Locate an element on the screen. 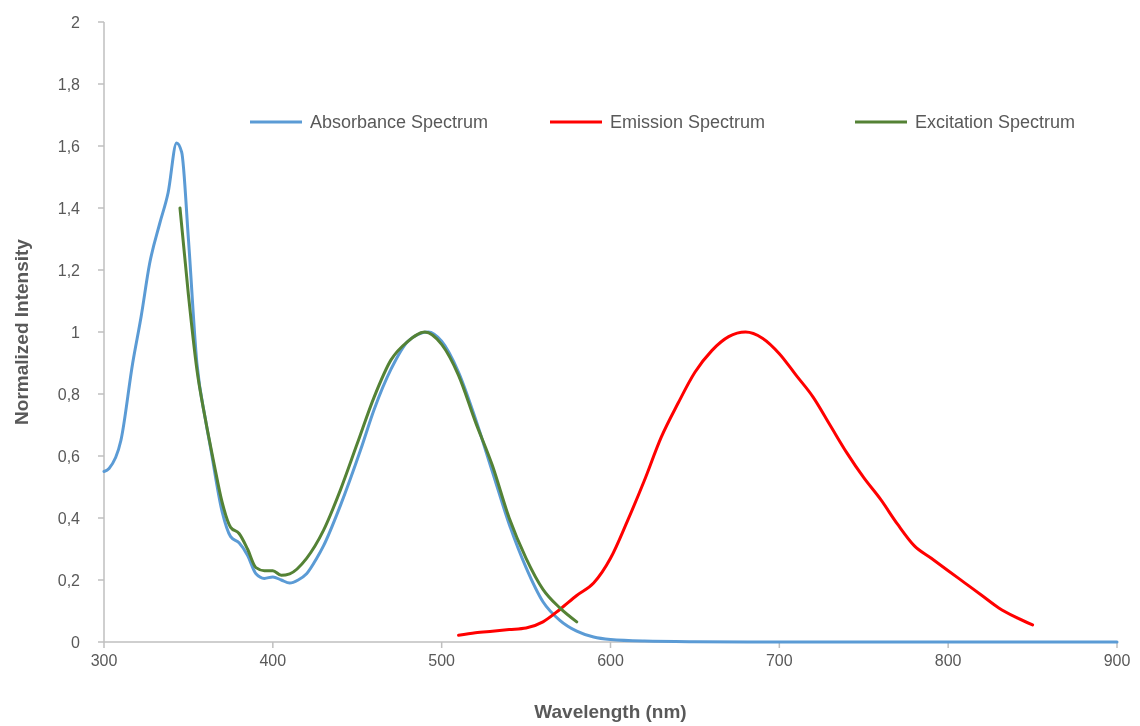 This screenshot has height=726, width=1140. y-tick-label: 1,6 is located at coordinates (69, 146).